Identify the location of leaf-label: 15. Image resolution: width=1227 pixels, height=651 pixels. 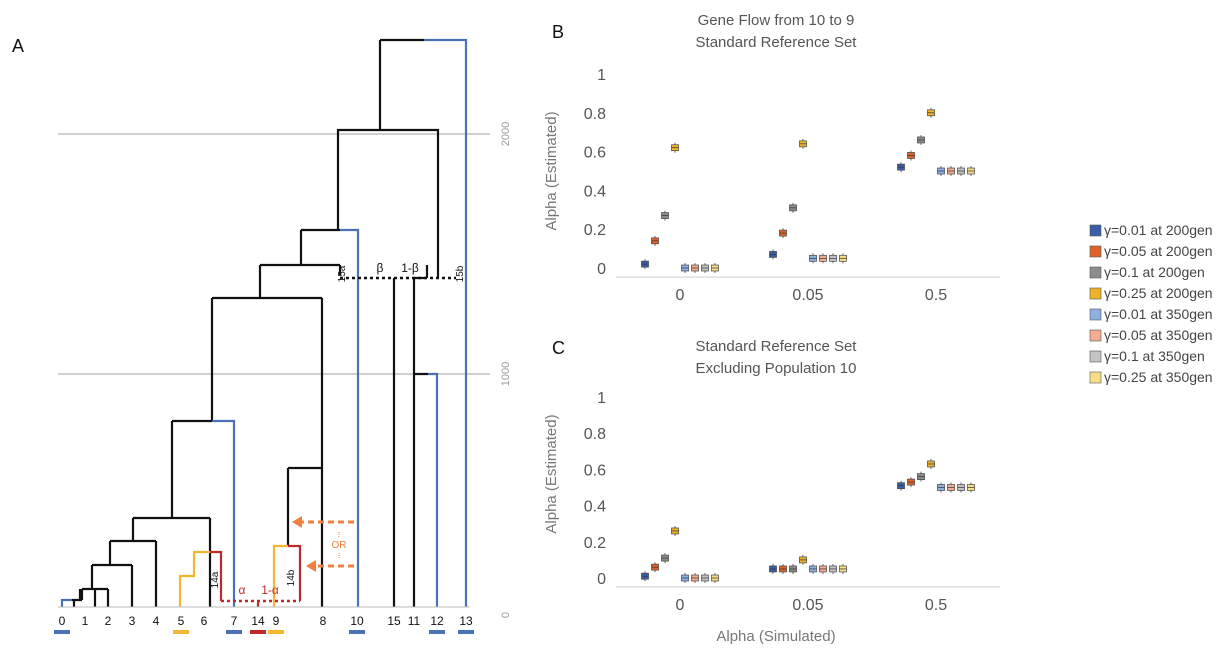
(394, 621).